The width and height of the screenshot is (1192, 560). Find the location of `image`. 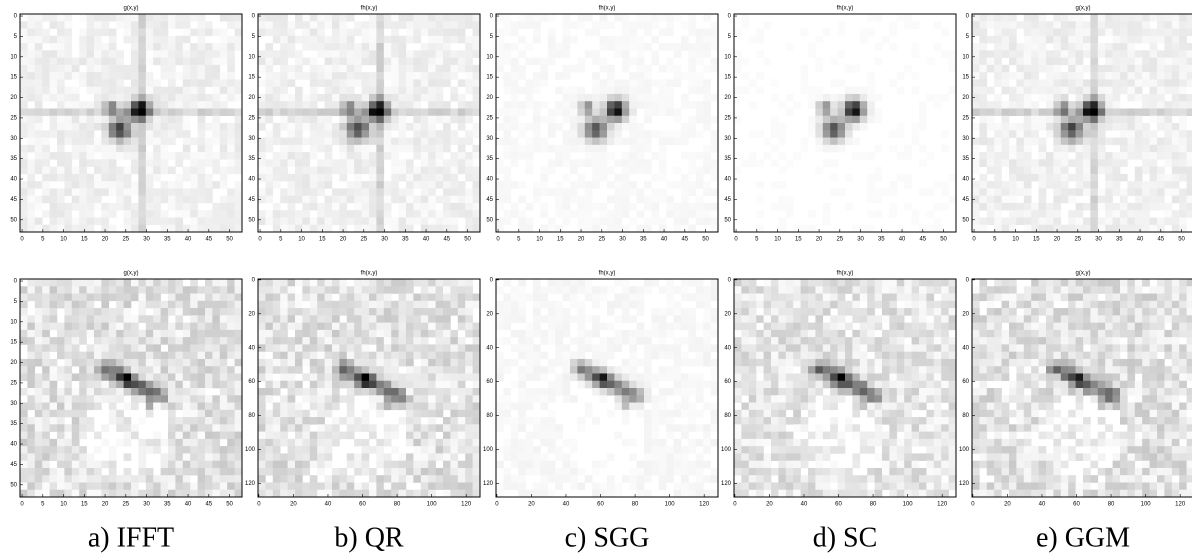

image is located at coordinates (369, 388).